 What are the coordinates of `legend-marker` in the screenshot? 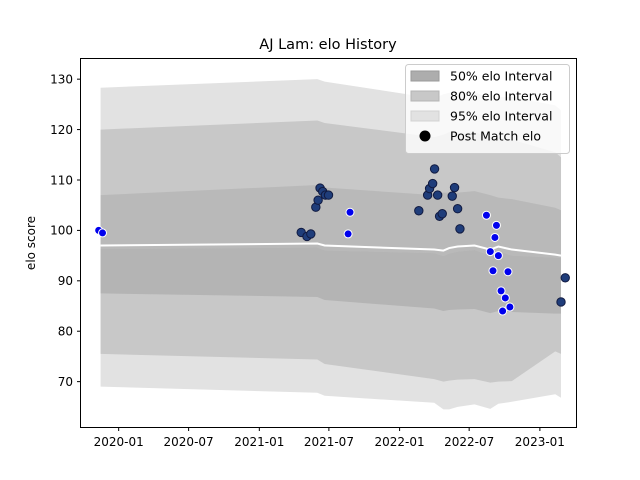 It's located at (425, 136).